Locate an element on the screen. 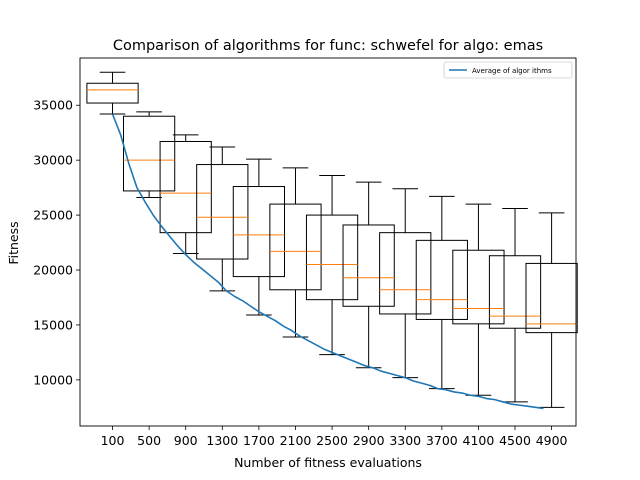 The height and width of the screenshot is (480, 640). legend-frame is located at coordinates (508, 70).